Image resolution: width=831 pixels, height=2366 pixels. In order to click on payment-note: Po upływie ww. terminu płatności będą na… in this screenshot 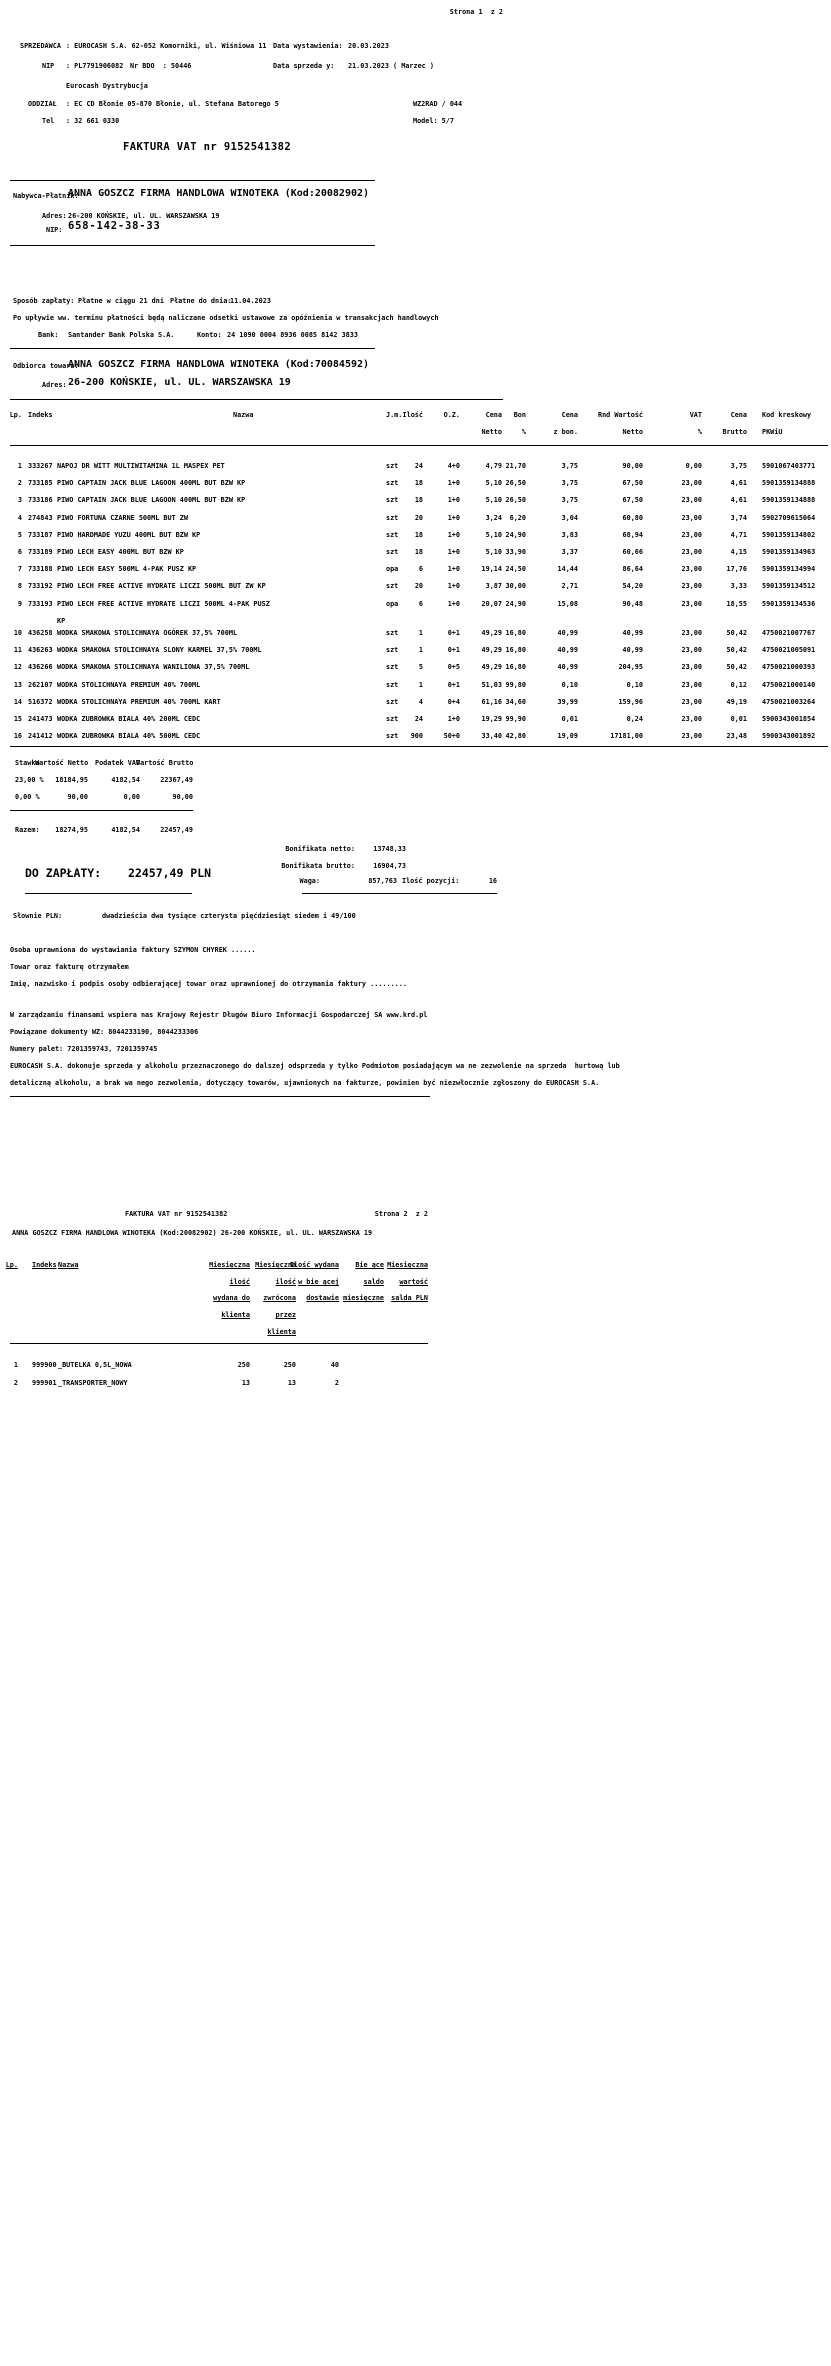, I will do `click(226, 318)`.